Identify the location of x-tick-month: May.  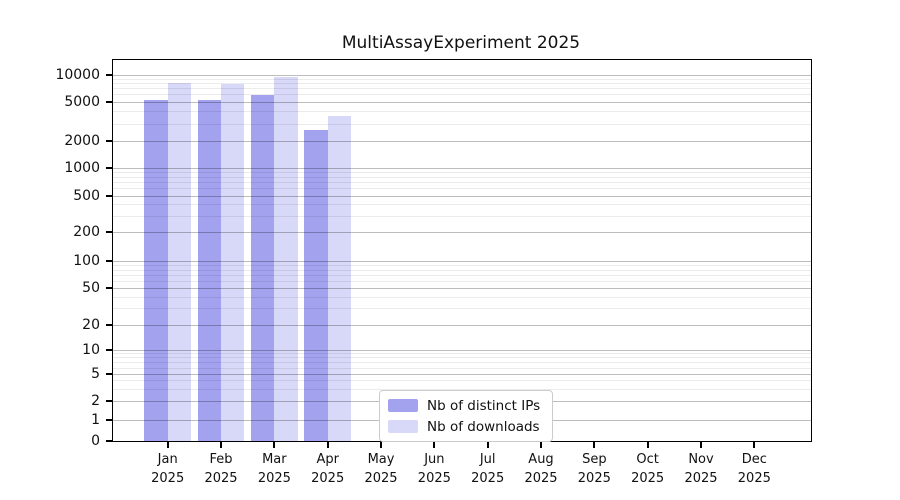
(381, 459).